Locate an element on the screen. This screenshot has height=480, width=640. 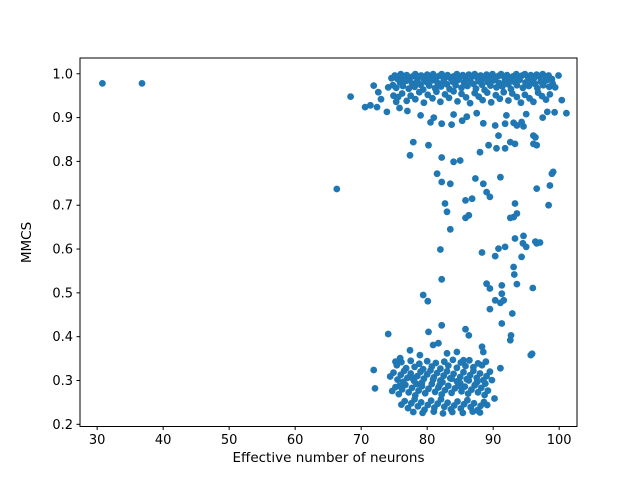
x-tick-label: 30 is located at coordinates (97, 440).